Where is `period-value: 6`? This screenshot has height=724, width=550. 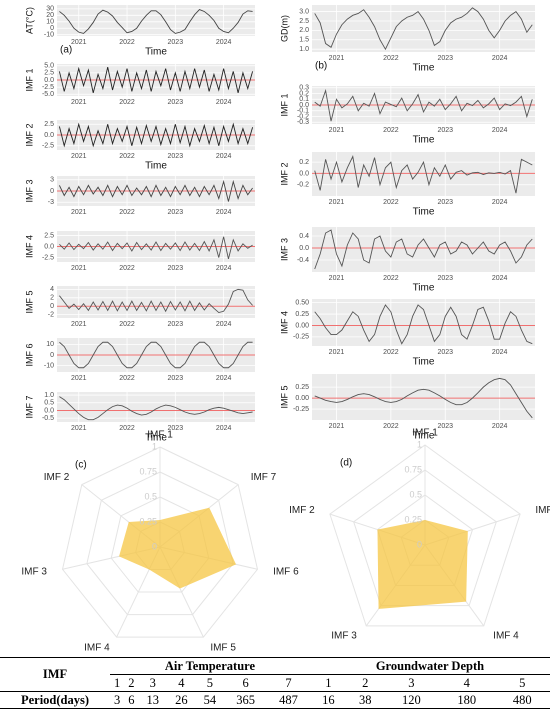 period-value: 6 is located at coordinates (131, 699).